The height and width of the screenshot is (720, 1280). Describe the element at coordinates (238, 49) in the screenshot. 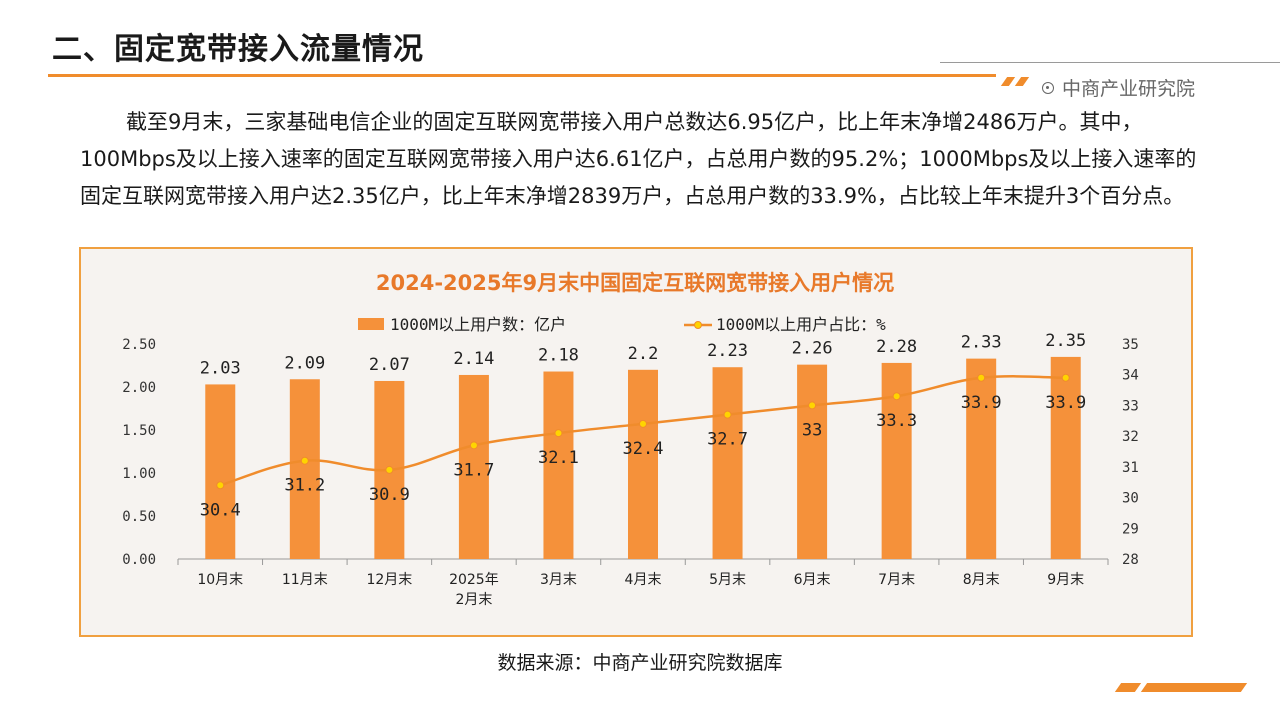

I see `page-title: 二、固定宽带接入流量情况` at that location.